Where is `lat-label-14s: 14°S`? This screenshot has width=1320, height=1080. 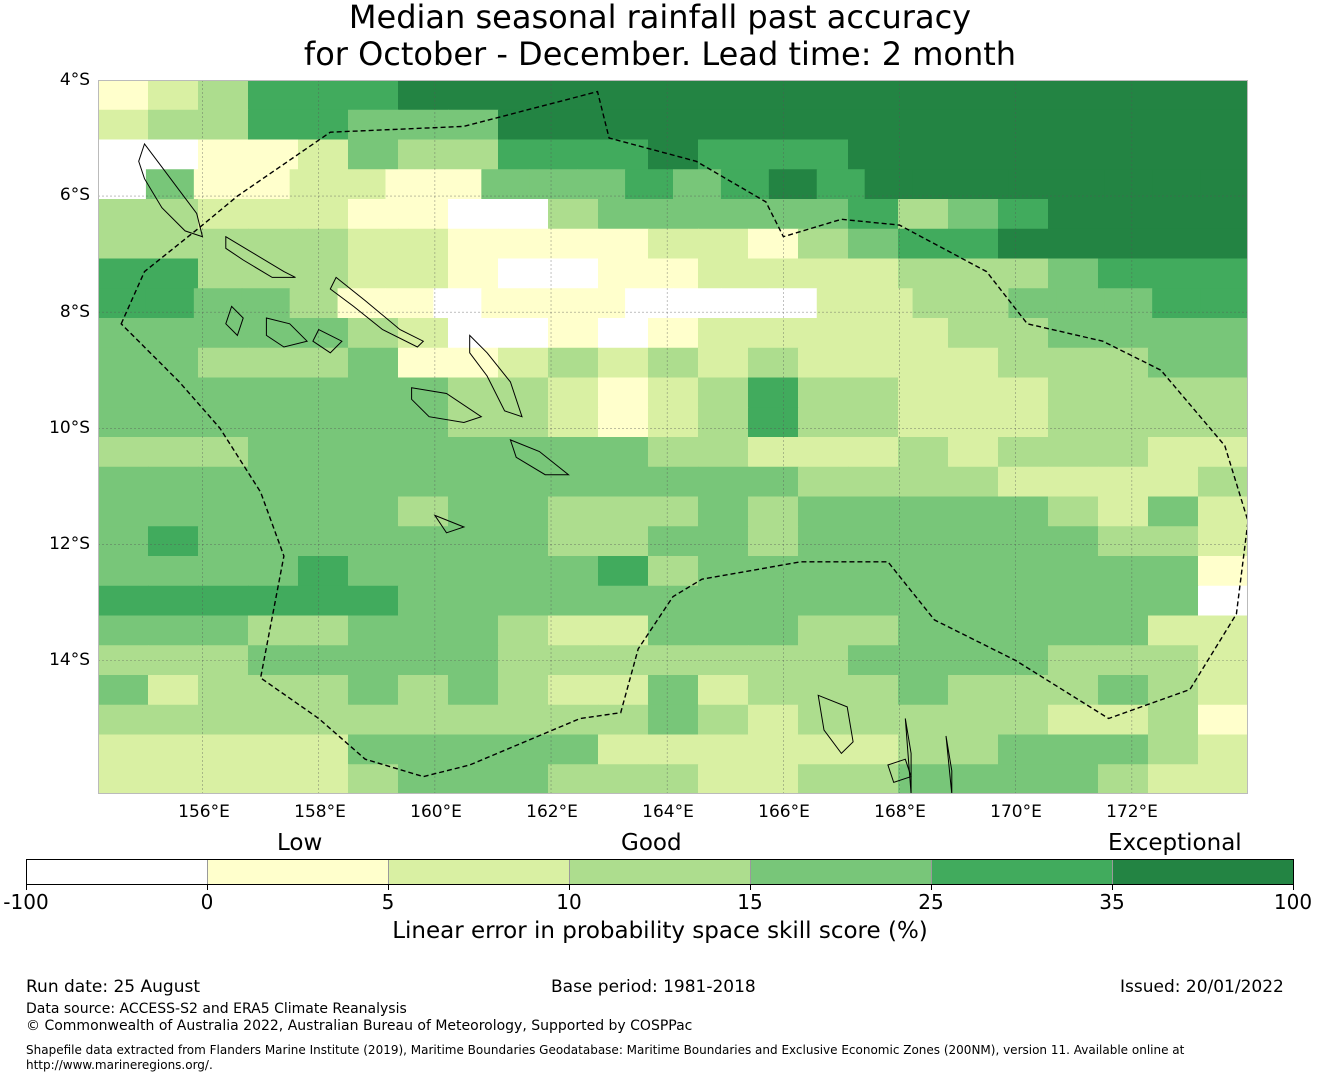 lat-label-14s: 14°S is located at coordinates (69, 660).